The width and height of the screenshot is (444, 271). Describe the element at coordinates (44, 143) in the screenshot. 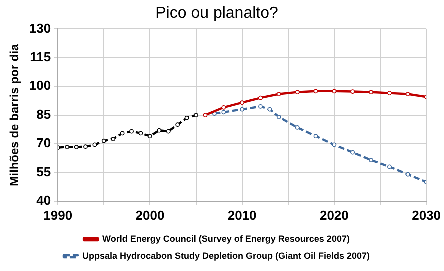

I see `y-tick-label: 70` at that location.